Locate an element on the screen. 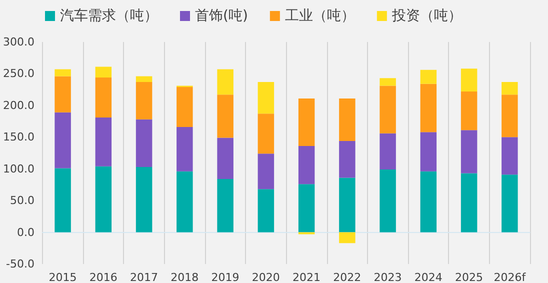 The height and width of the screenshot is (283, 548). legend-label: 首饰(吨) is located at coordinates (221, 16).